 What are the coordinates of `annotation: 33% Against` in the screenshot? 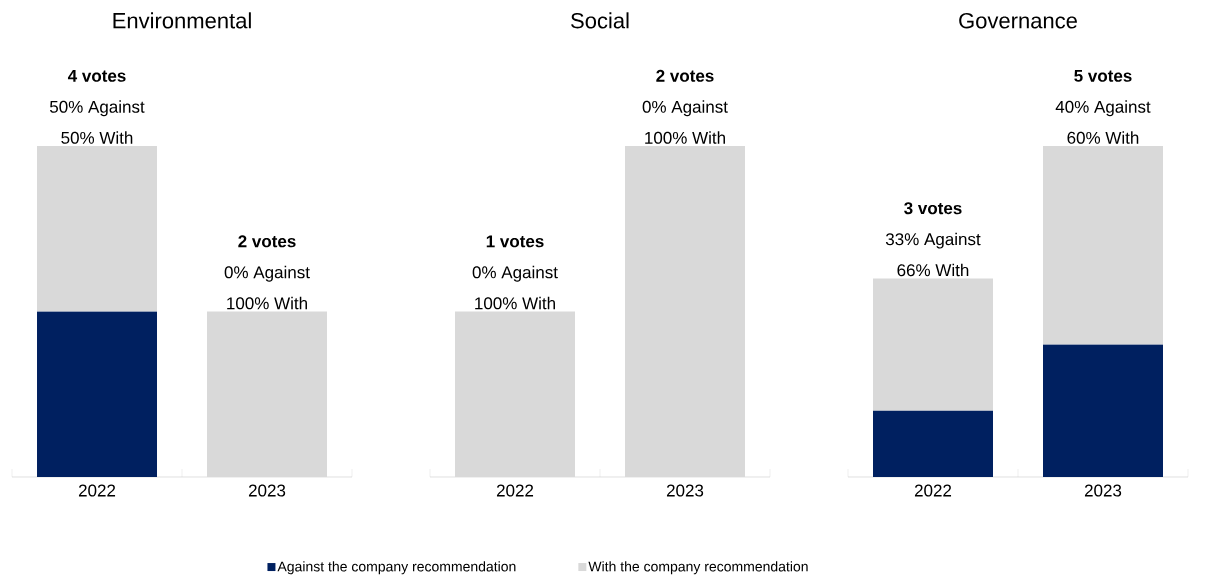 It's located at (933, 240).